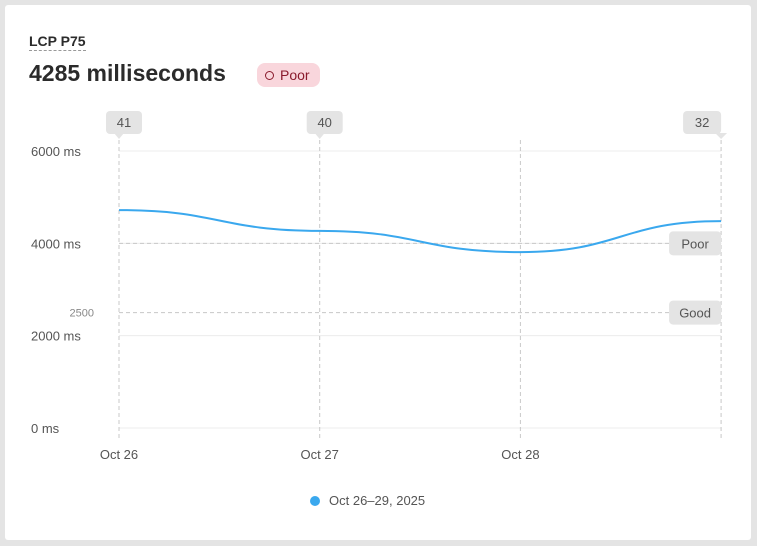  I want to click on circle-icon, so click(269, 75).